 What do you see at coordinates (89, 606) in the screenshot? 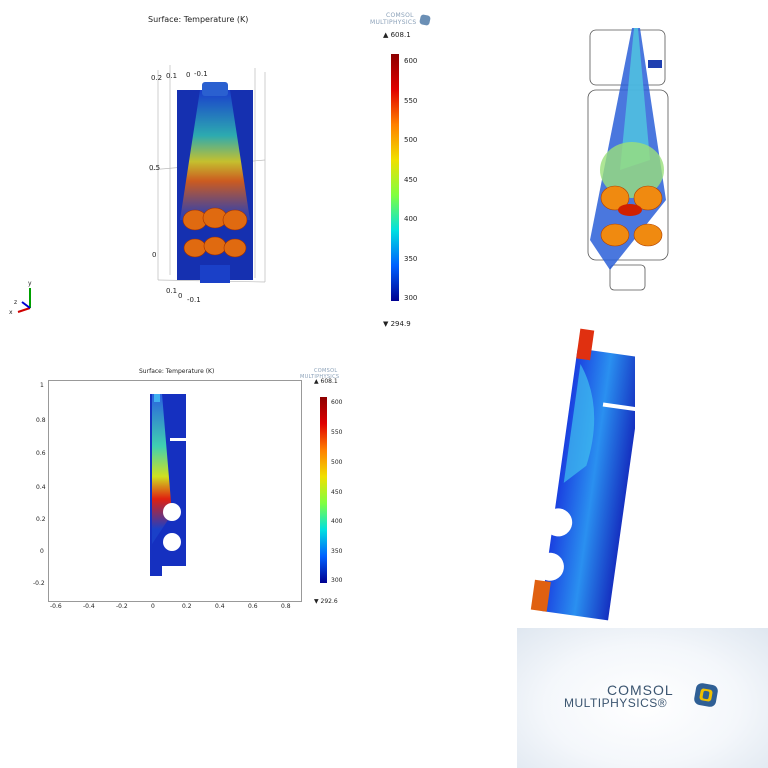
I see `x-tick: -0.4` at bounding box center [89, 606].